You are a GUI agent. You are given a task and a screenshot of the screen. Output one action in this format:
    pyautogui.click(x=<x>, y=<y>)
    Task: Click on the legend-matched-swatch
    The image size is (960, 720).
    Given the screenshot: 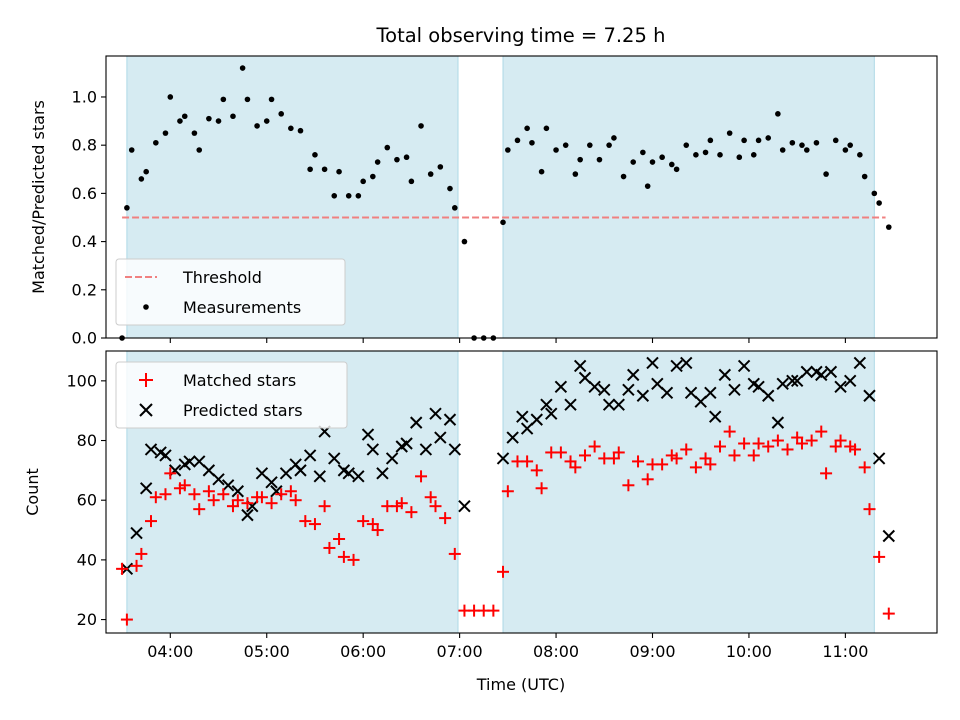 What is the action you would take?
    pyautogui.click(x=146, y=380)
    